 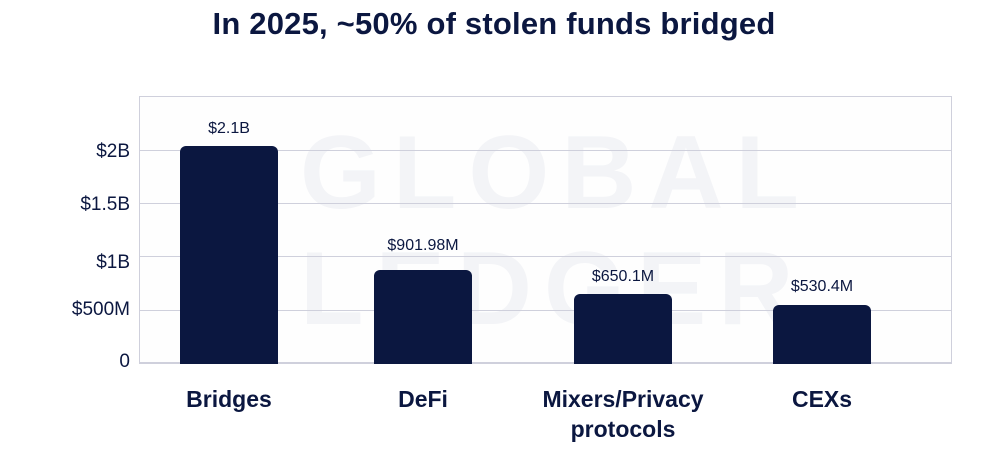 I want to click on y-tick-2b: $2B, so click(x=113, y=151).